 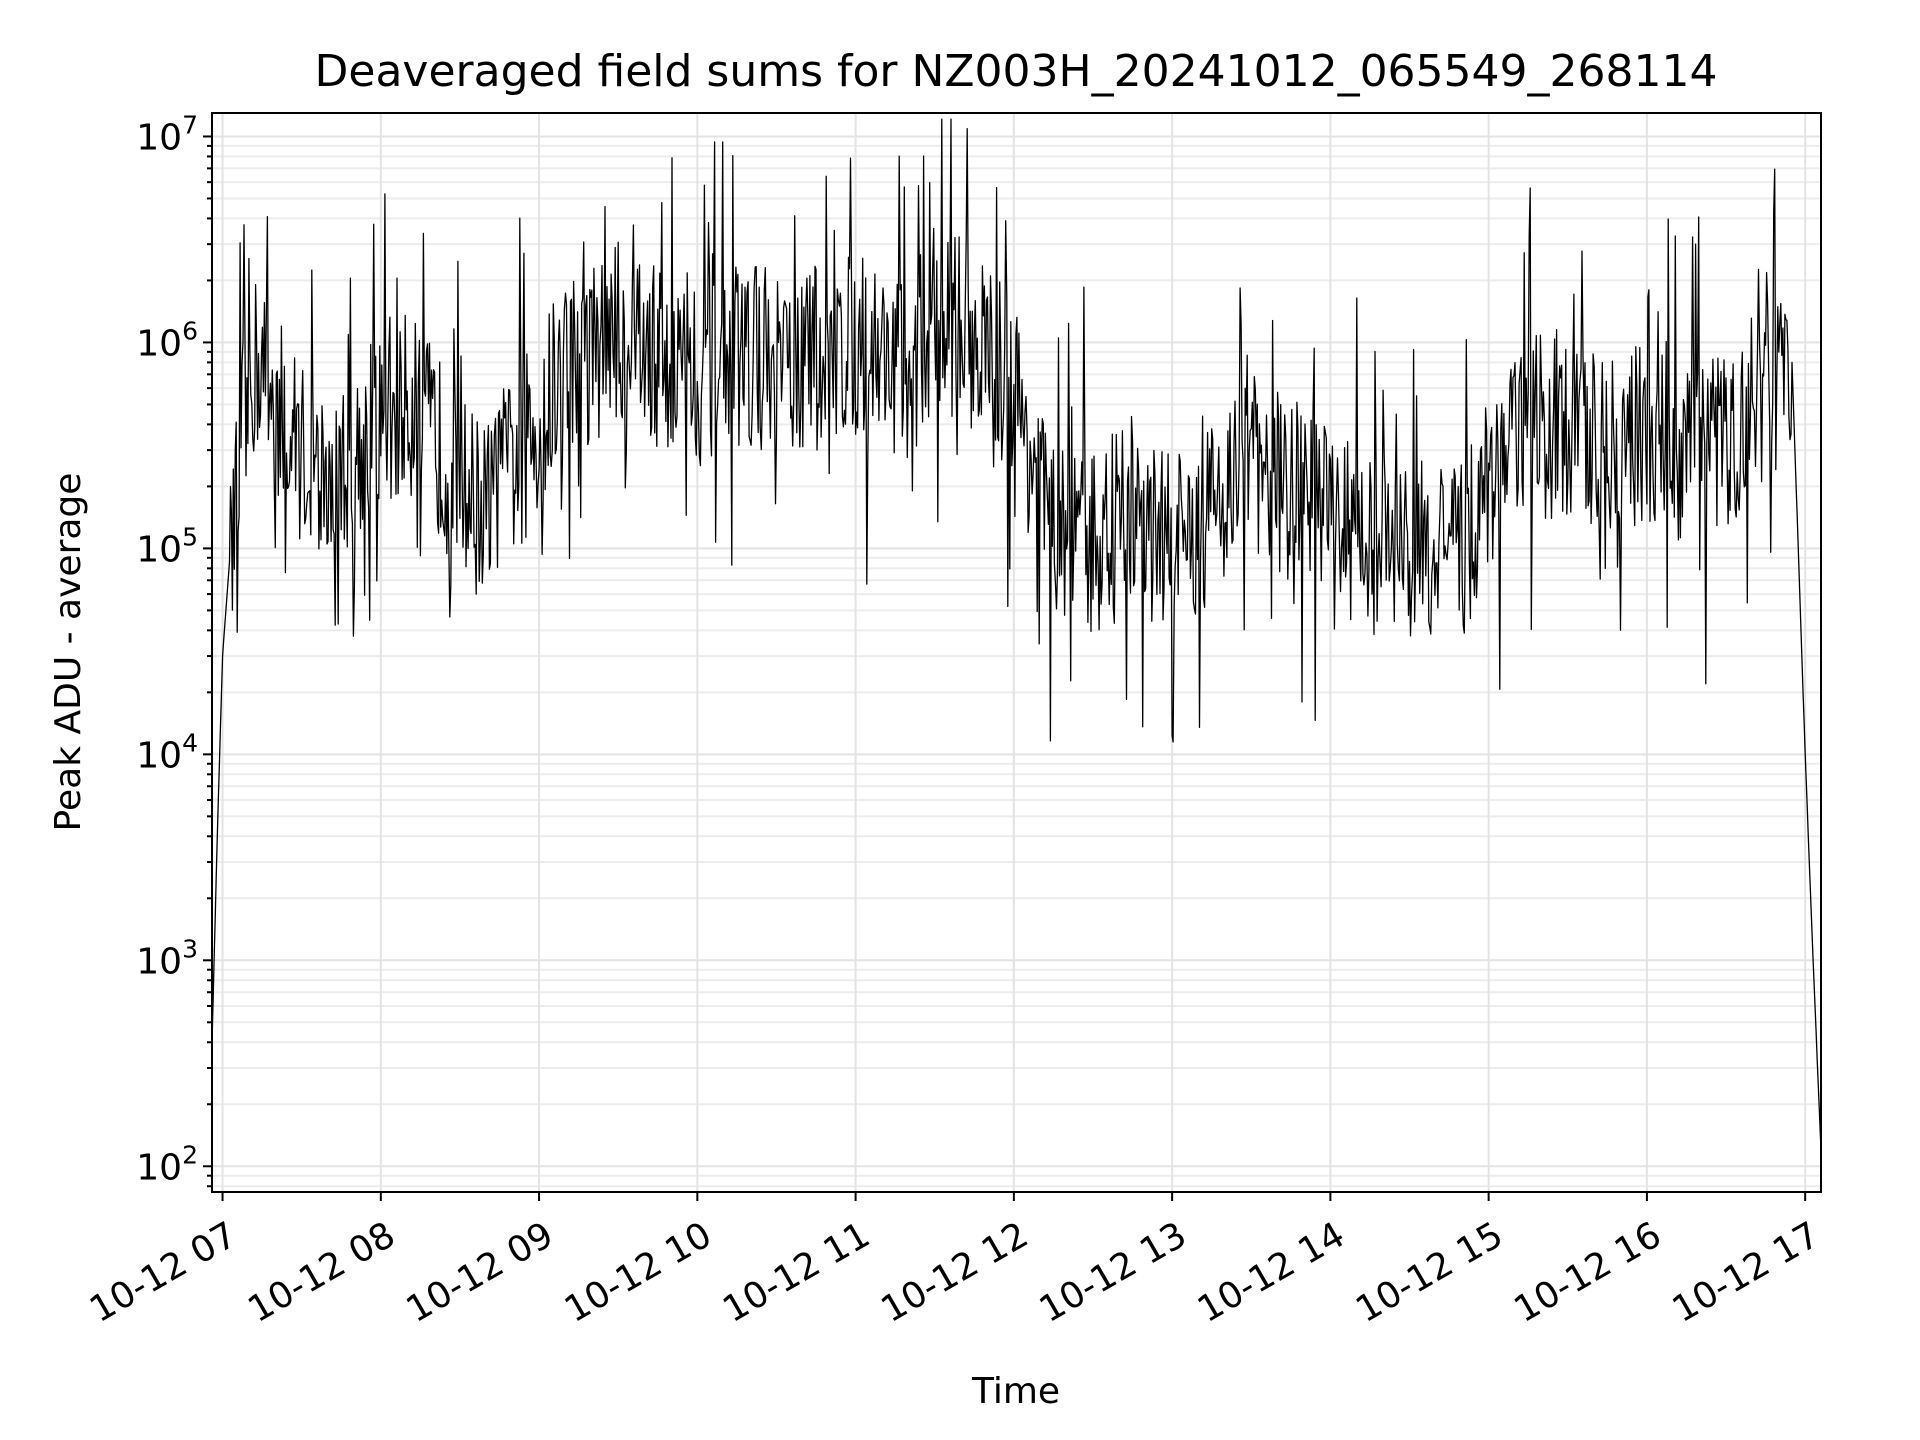 What do you see at coordinates (954, 1272) in the screenshot?
I see `x-tick-label: 10-12 12` at bounding box center [954, 1272].